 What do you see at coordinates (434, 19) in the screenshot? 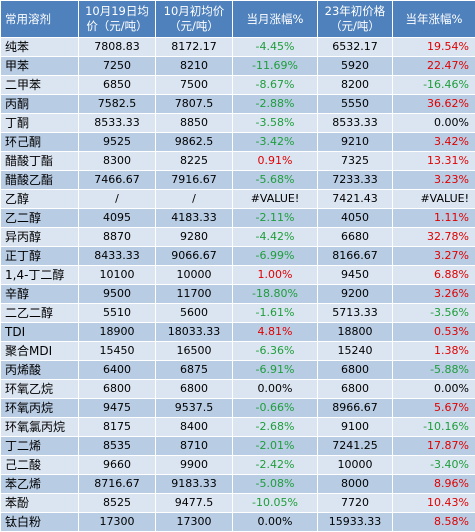
I see `header-year-change: 当年涨幅%` at bounding box center [434, 19].